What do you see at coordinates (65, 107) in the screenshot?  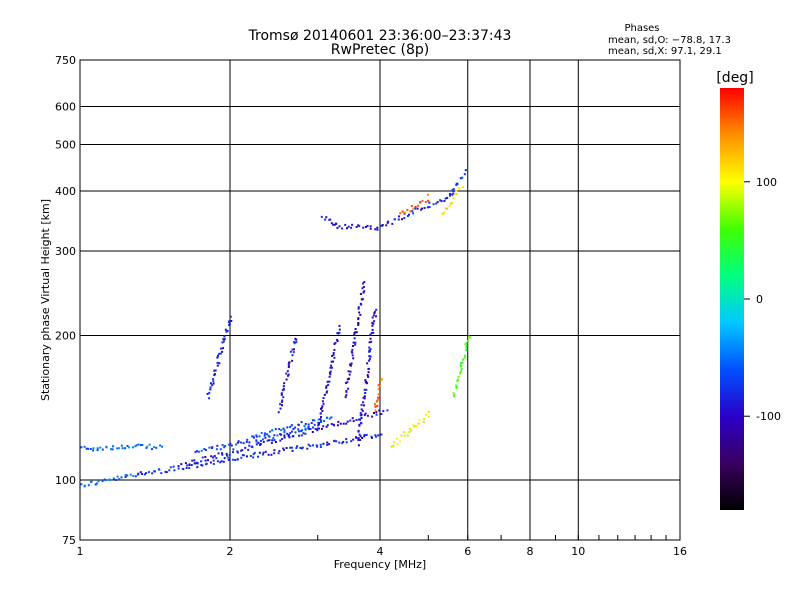 I see `y-tick-label: 600` at bounding box center [65, 107].